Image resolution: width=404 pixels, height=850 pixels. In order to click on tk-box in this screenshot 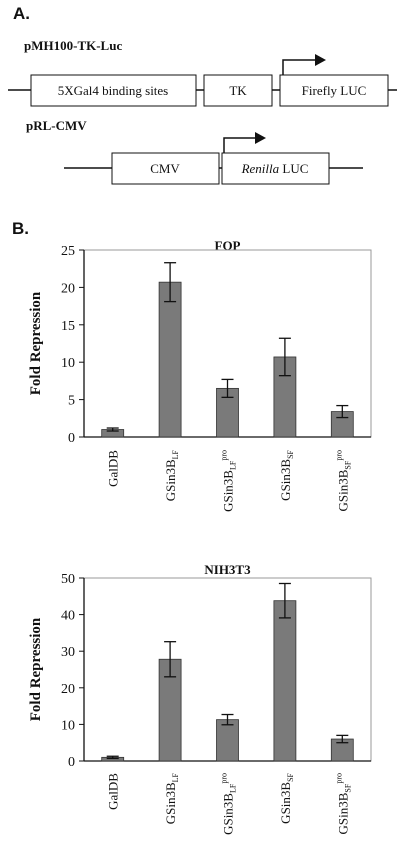, I will do `click(238, 90)`.